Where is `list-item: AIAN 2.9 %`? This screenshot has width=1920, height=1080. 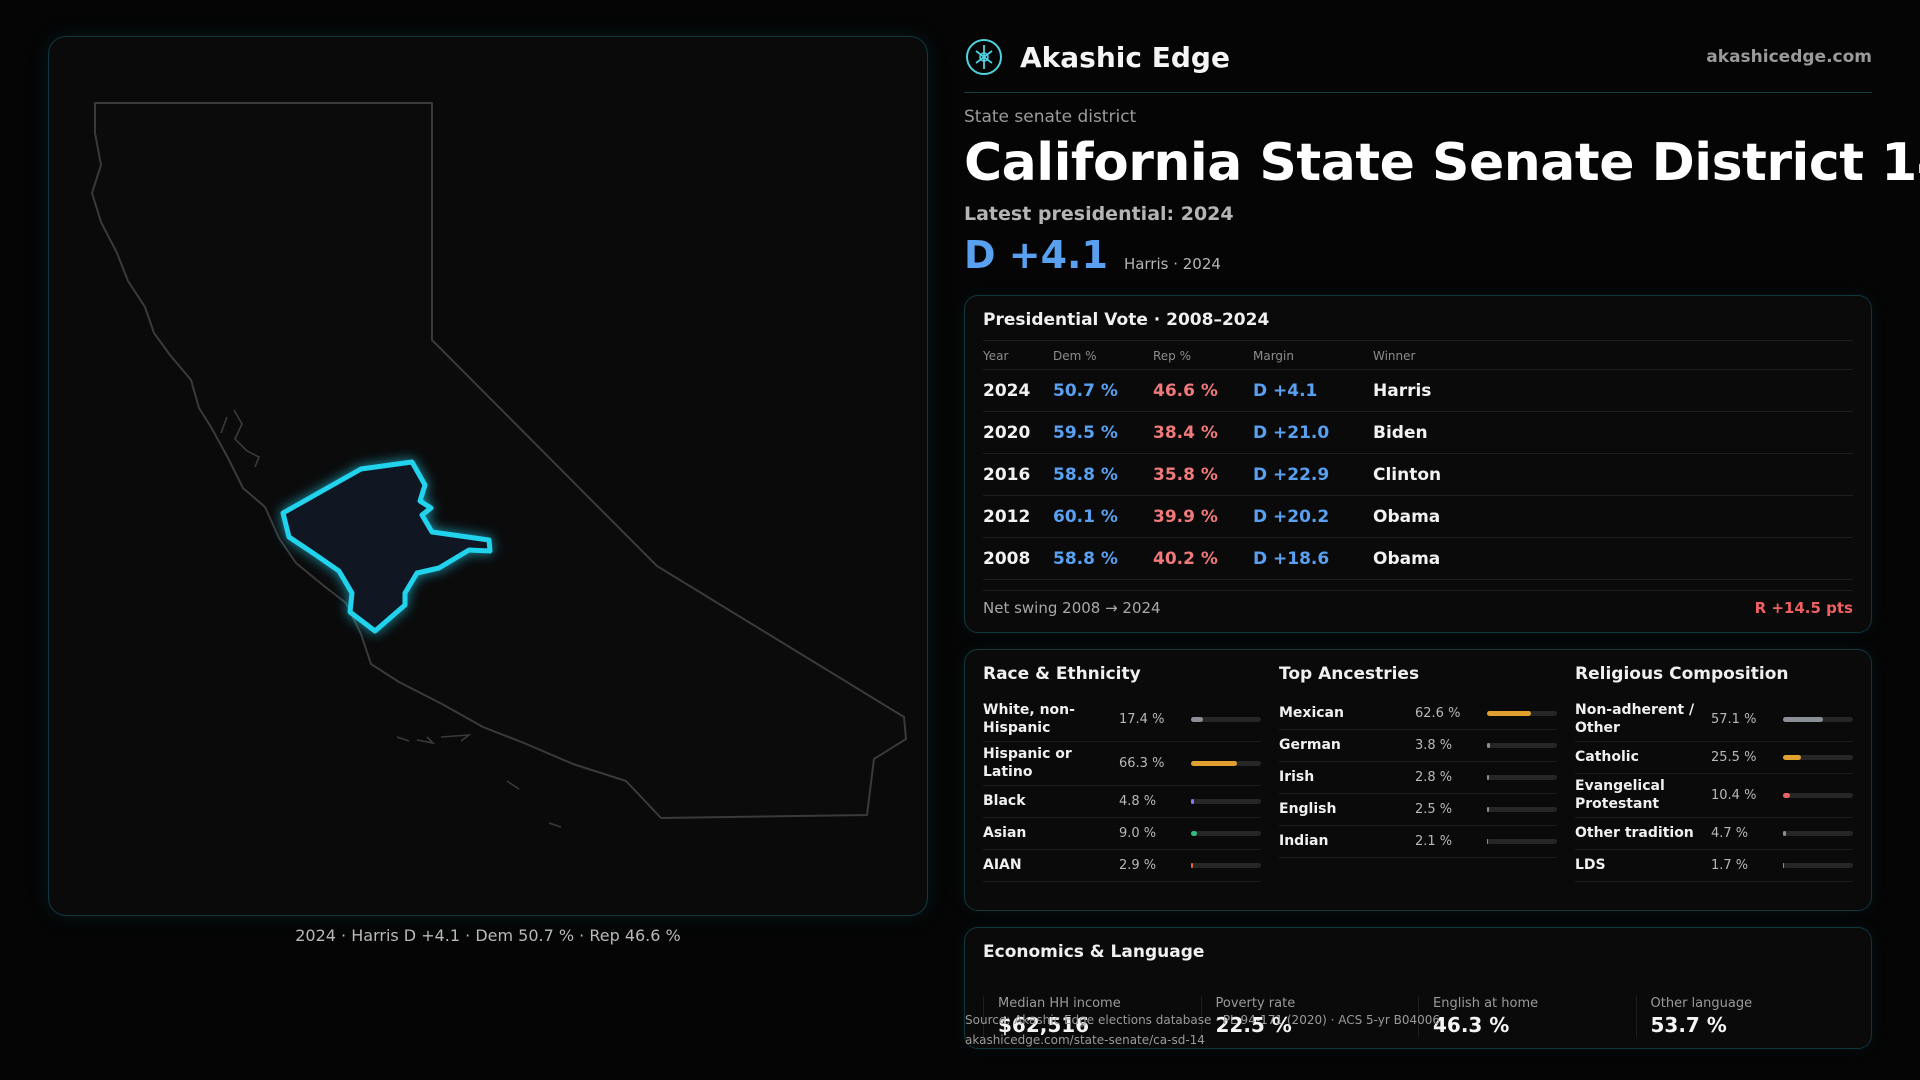
list-item: AIAN 2.9 % is located at coordinates (1122, 866).